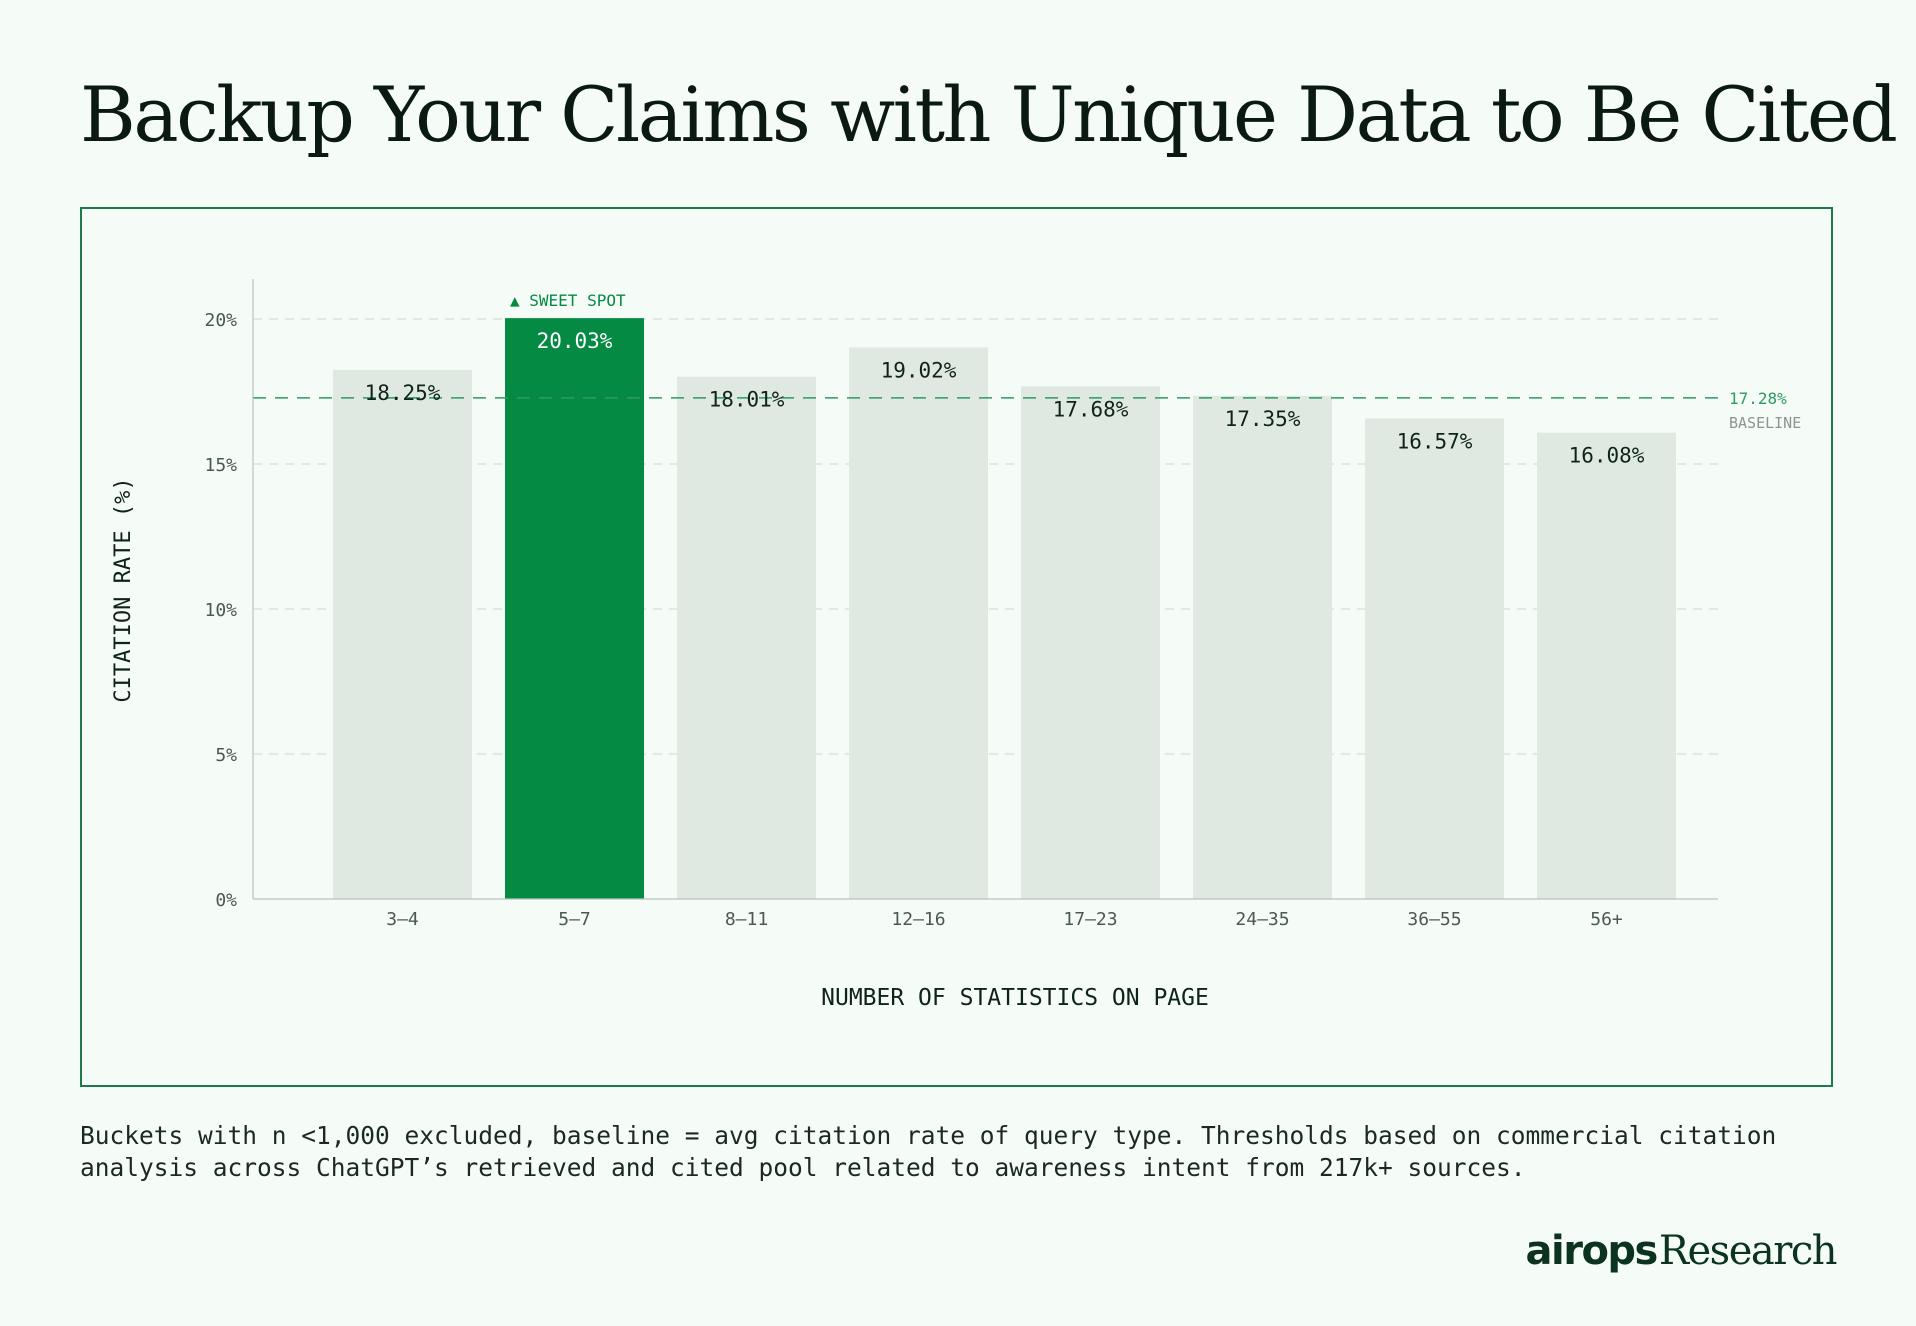  What do you see at coordinates (123, 589) in the screenshot?
I see `y-axis-title: CITATION RATE (%)` at bounding box center [123, 589].